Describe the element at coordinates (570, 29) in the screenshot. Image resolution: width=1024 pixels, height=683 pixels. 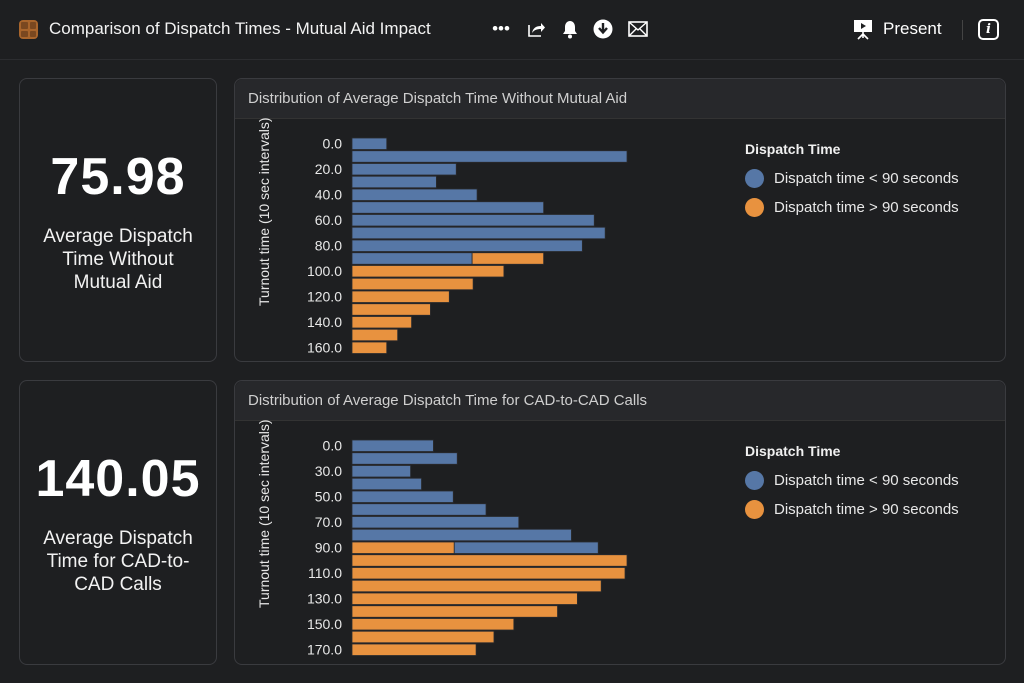
I see `bell-icon` at that location.